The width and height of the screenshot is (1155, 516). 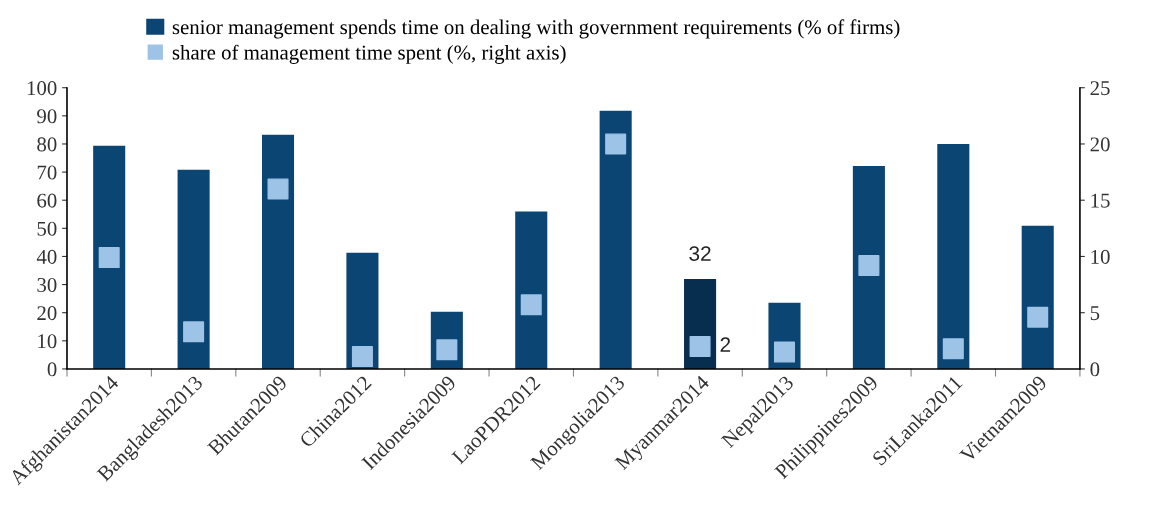 I want to click on y2-tick-label: 0, so click(x=1095, y=369).